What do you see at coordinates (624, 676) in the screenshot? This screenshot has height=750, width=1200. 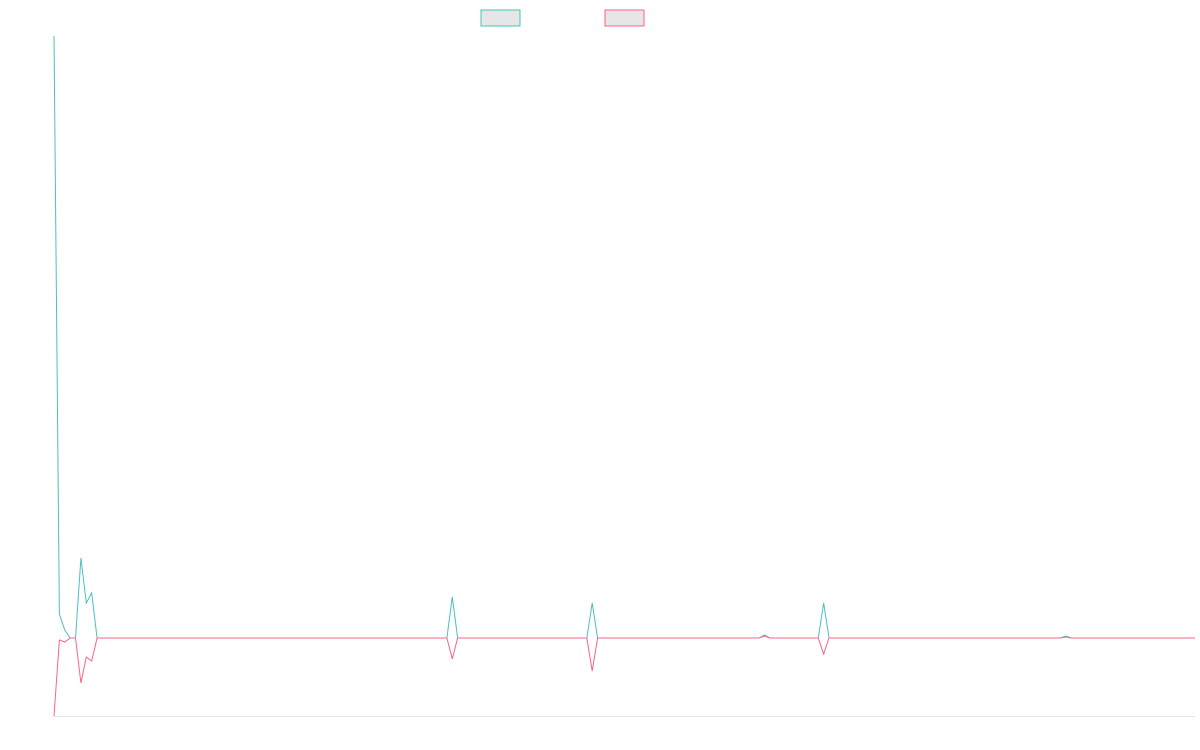 I see `series-line` at bounding box center [624, 676].